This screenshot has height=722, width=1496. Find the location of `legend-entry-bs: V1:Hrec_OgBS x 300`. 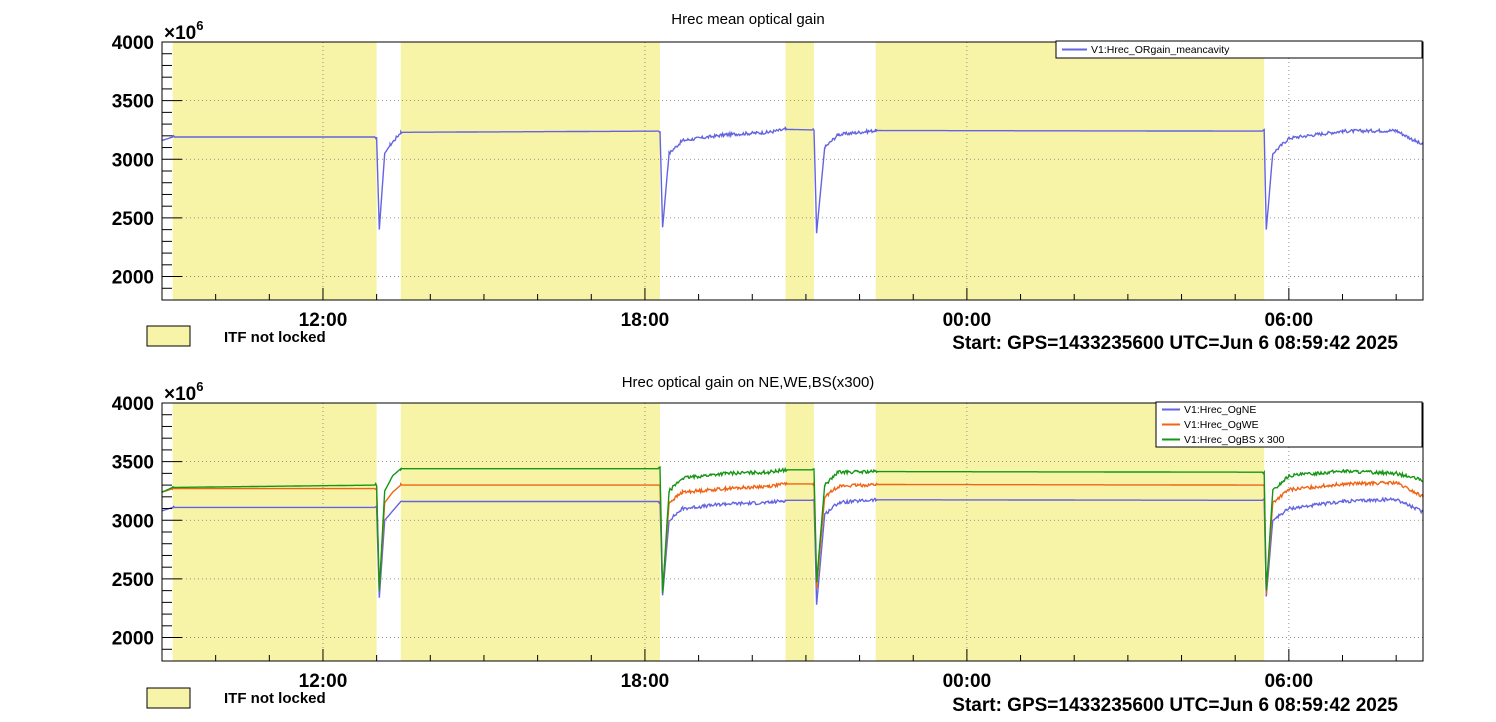

legend-entry-bs: V1:Hrec_OgBS x 300 is located at coordinates (1234, 440).